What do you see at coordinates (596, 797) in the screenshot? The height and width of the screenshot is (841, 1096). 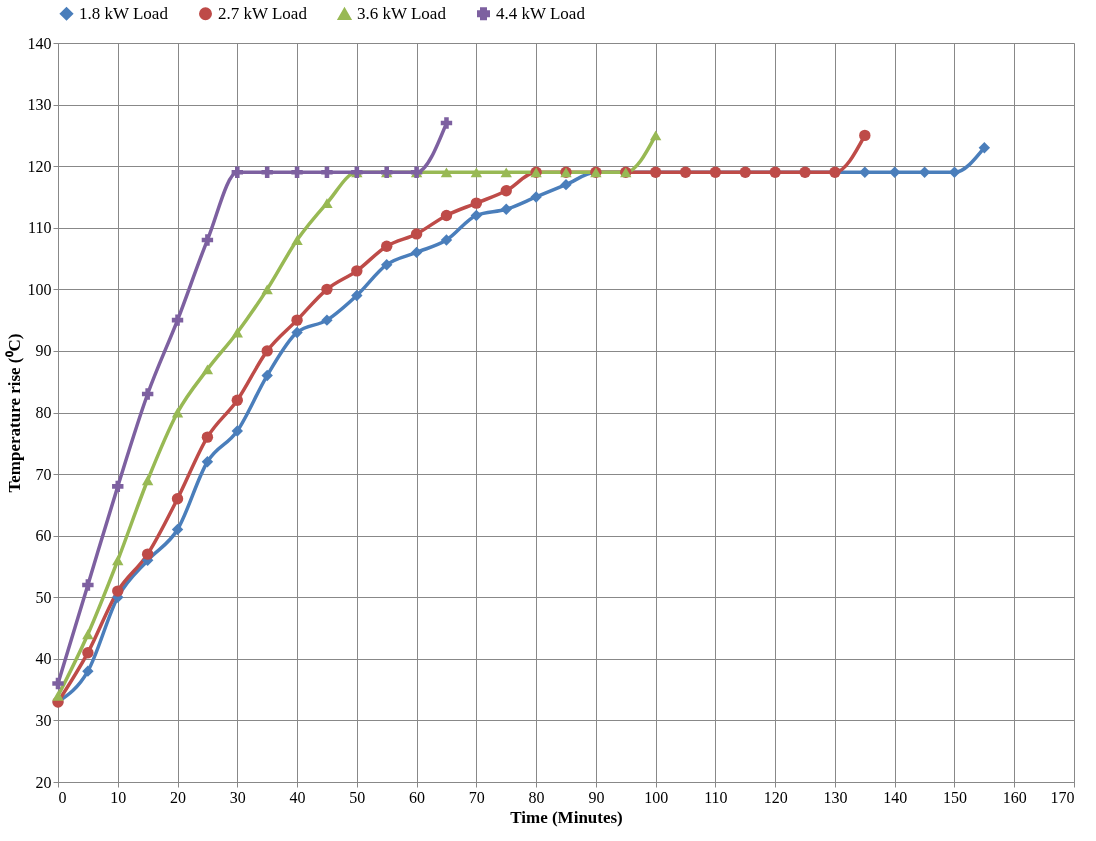 I see `x-tick-label: 90` at bounding box center [596, 797].